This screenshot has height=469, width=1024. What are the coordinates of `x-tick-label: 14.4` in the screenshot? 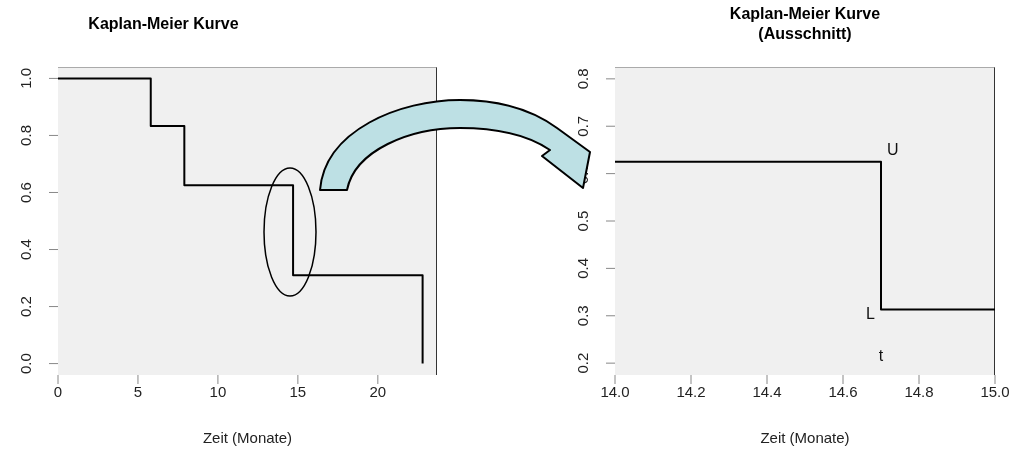 It's located at (767, 391).